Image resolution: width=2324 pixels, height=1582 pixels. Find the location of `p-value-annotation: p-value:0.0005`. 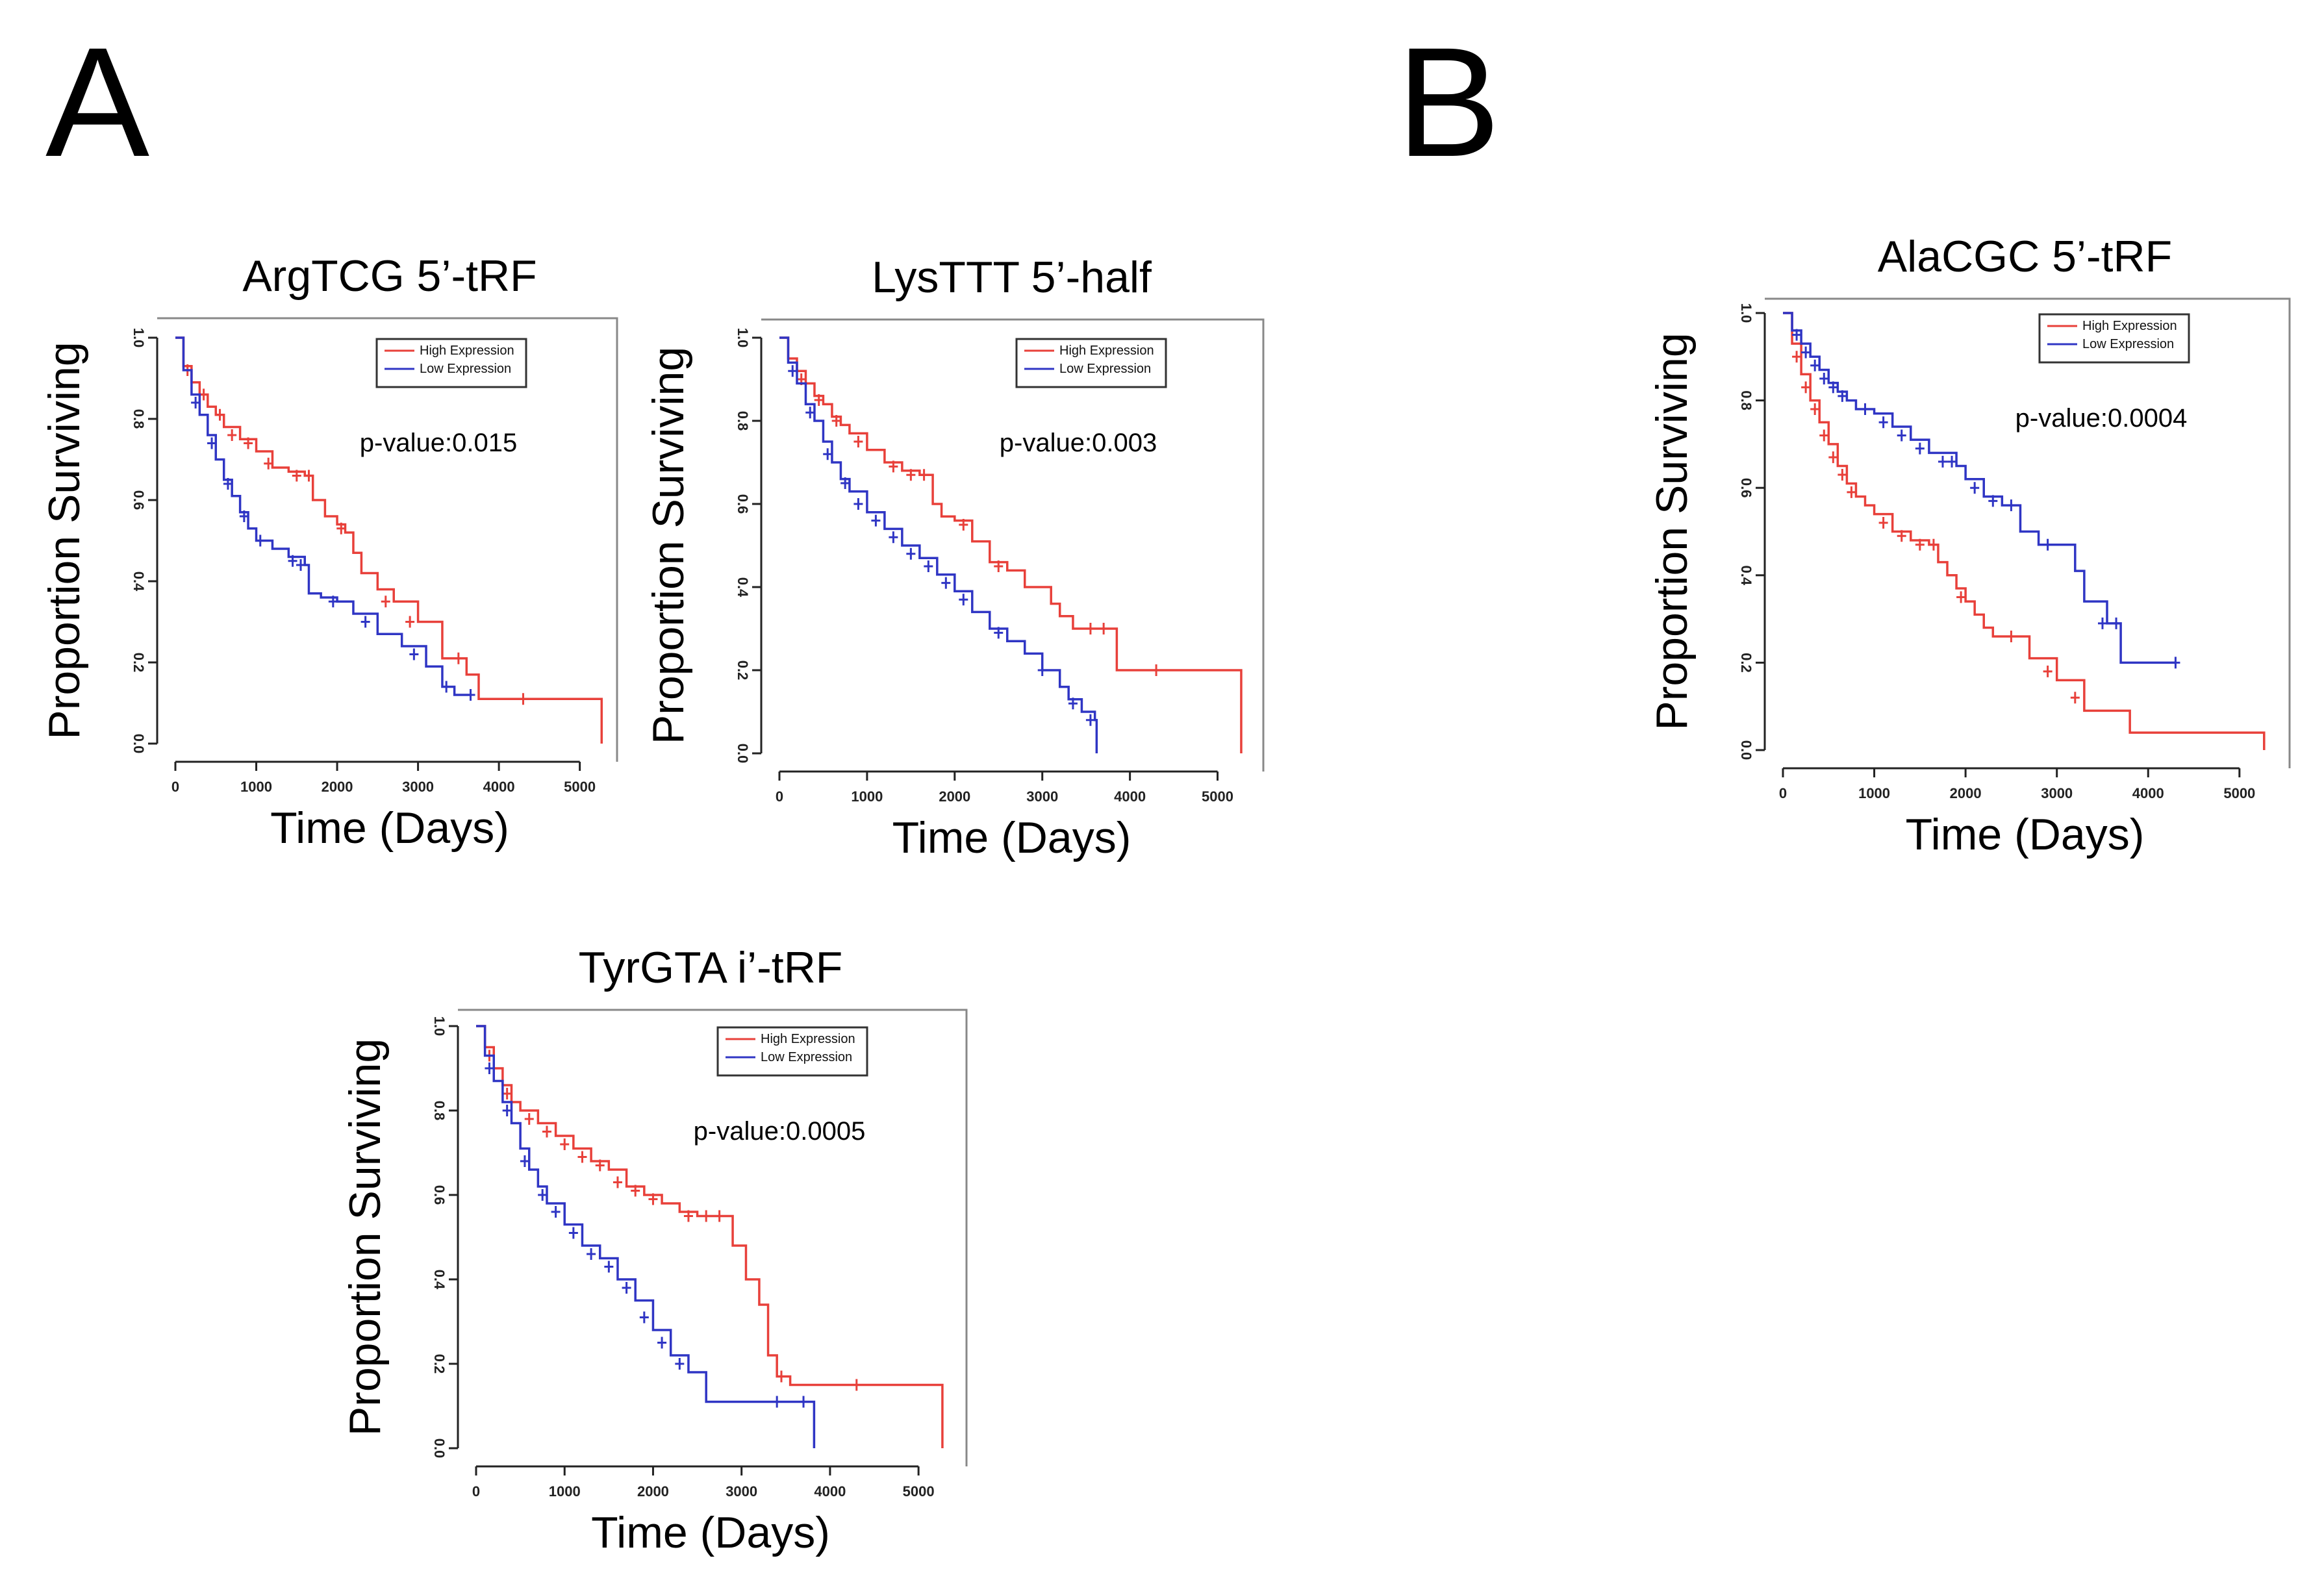

p-value-annotation: p-value:0.0005 is located at coordinates (780, 1131).